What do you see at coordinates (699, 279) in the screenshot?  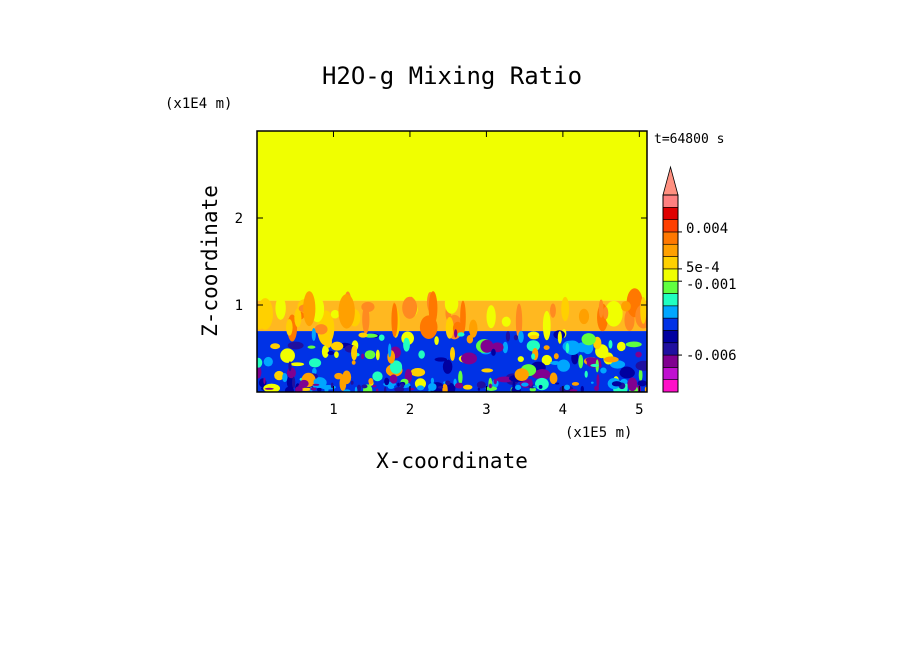 I see `colorbar: 0.004 5e-4-0.001 -0.006` at bounding box center [699, 279].